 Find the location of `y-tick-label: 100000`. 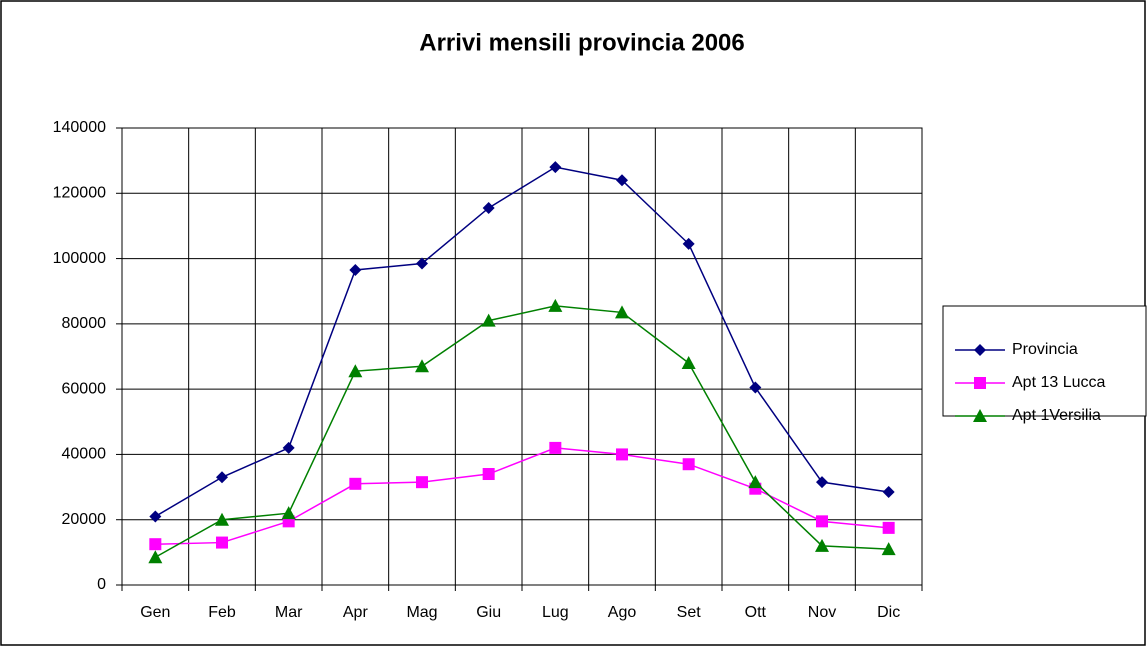

y-tick-label: 100000 is located at coordinates (79, 258).